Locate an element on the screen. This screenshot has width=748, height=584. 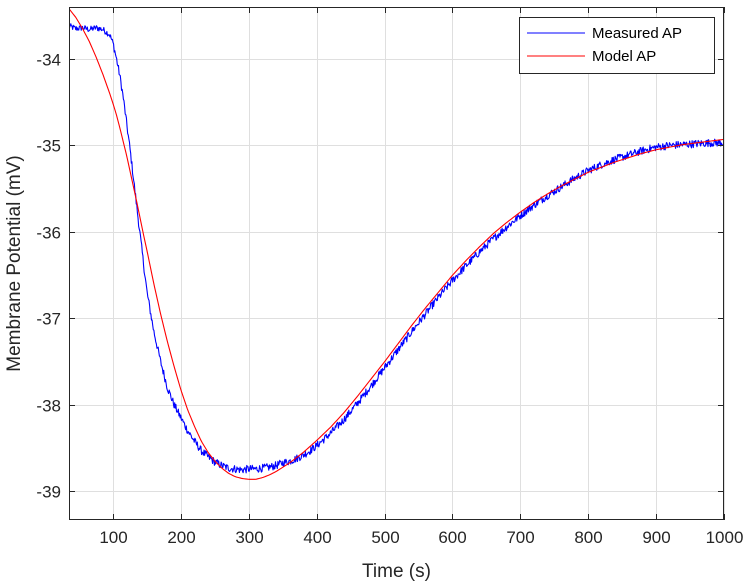
x-tick-label: 300 is located at coordinates (249, 537).